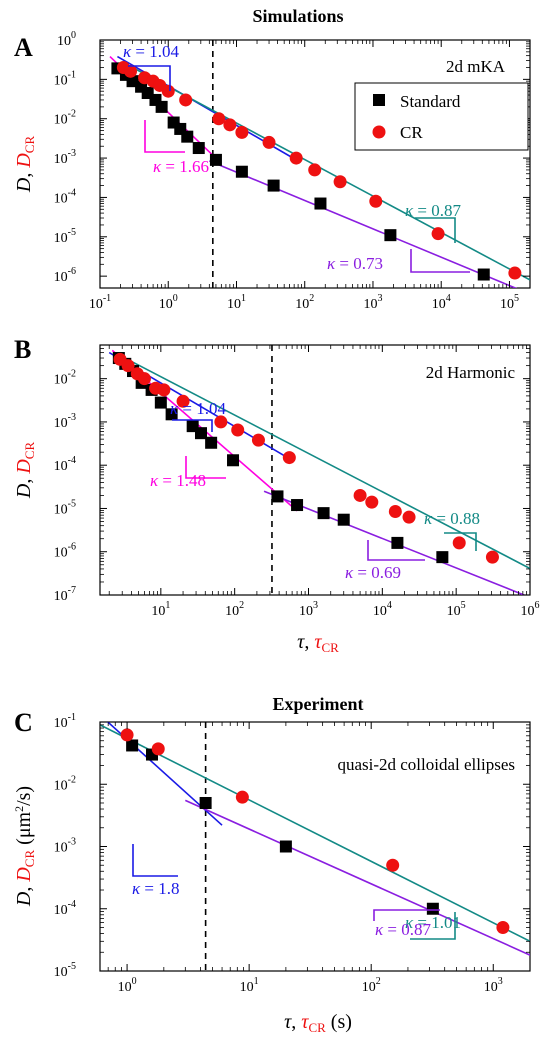 The width and height of the screenshot is (553, 1044). I want to click on legend-standard-label: Standard, so click(430, 101).